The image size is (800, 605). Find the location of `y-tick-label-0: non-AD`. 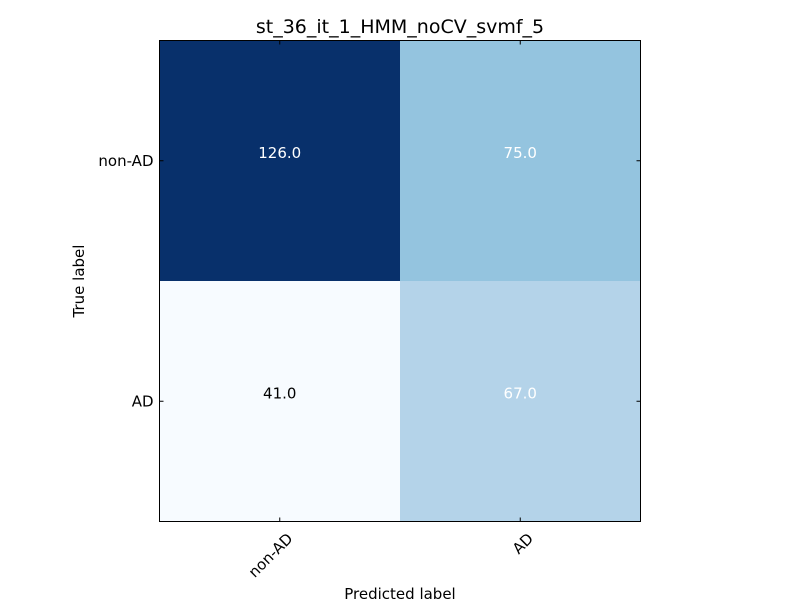

y-tick-label-0: non-AD is located at coordinates (125, 161).